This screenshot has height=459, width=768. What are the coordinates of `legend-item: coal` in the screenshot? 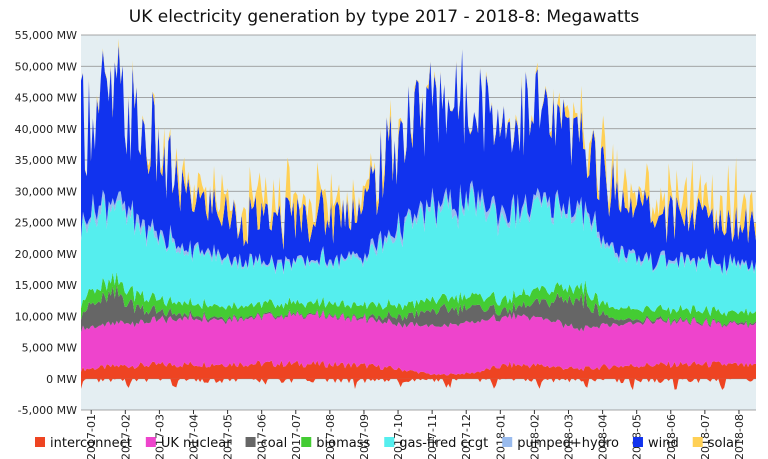 It's located at (266, 443).